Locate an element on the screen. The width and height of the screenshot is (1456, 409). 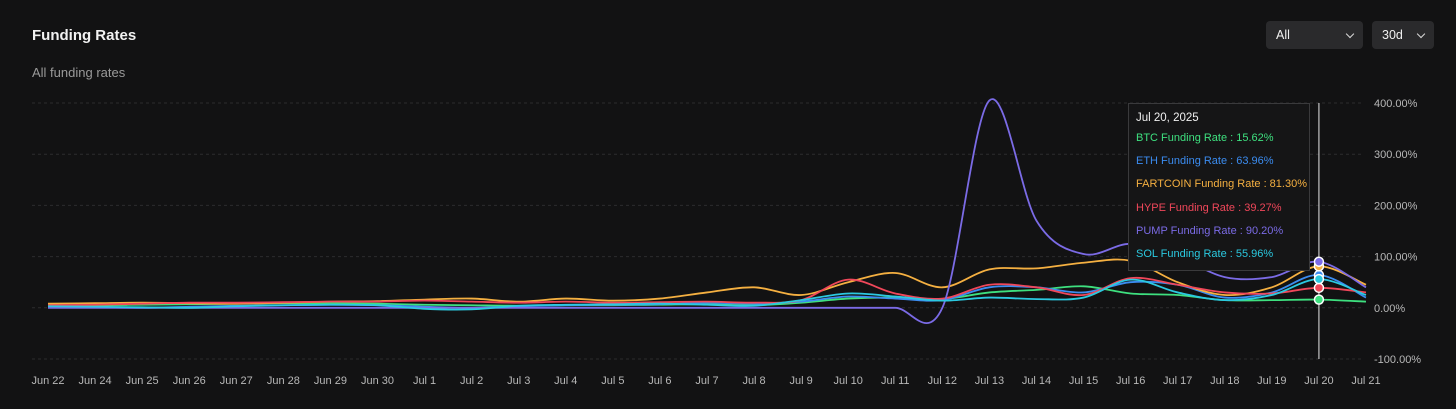
x-tick-label: Jul 6 is located at coordinates (659, 381).